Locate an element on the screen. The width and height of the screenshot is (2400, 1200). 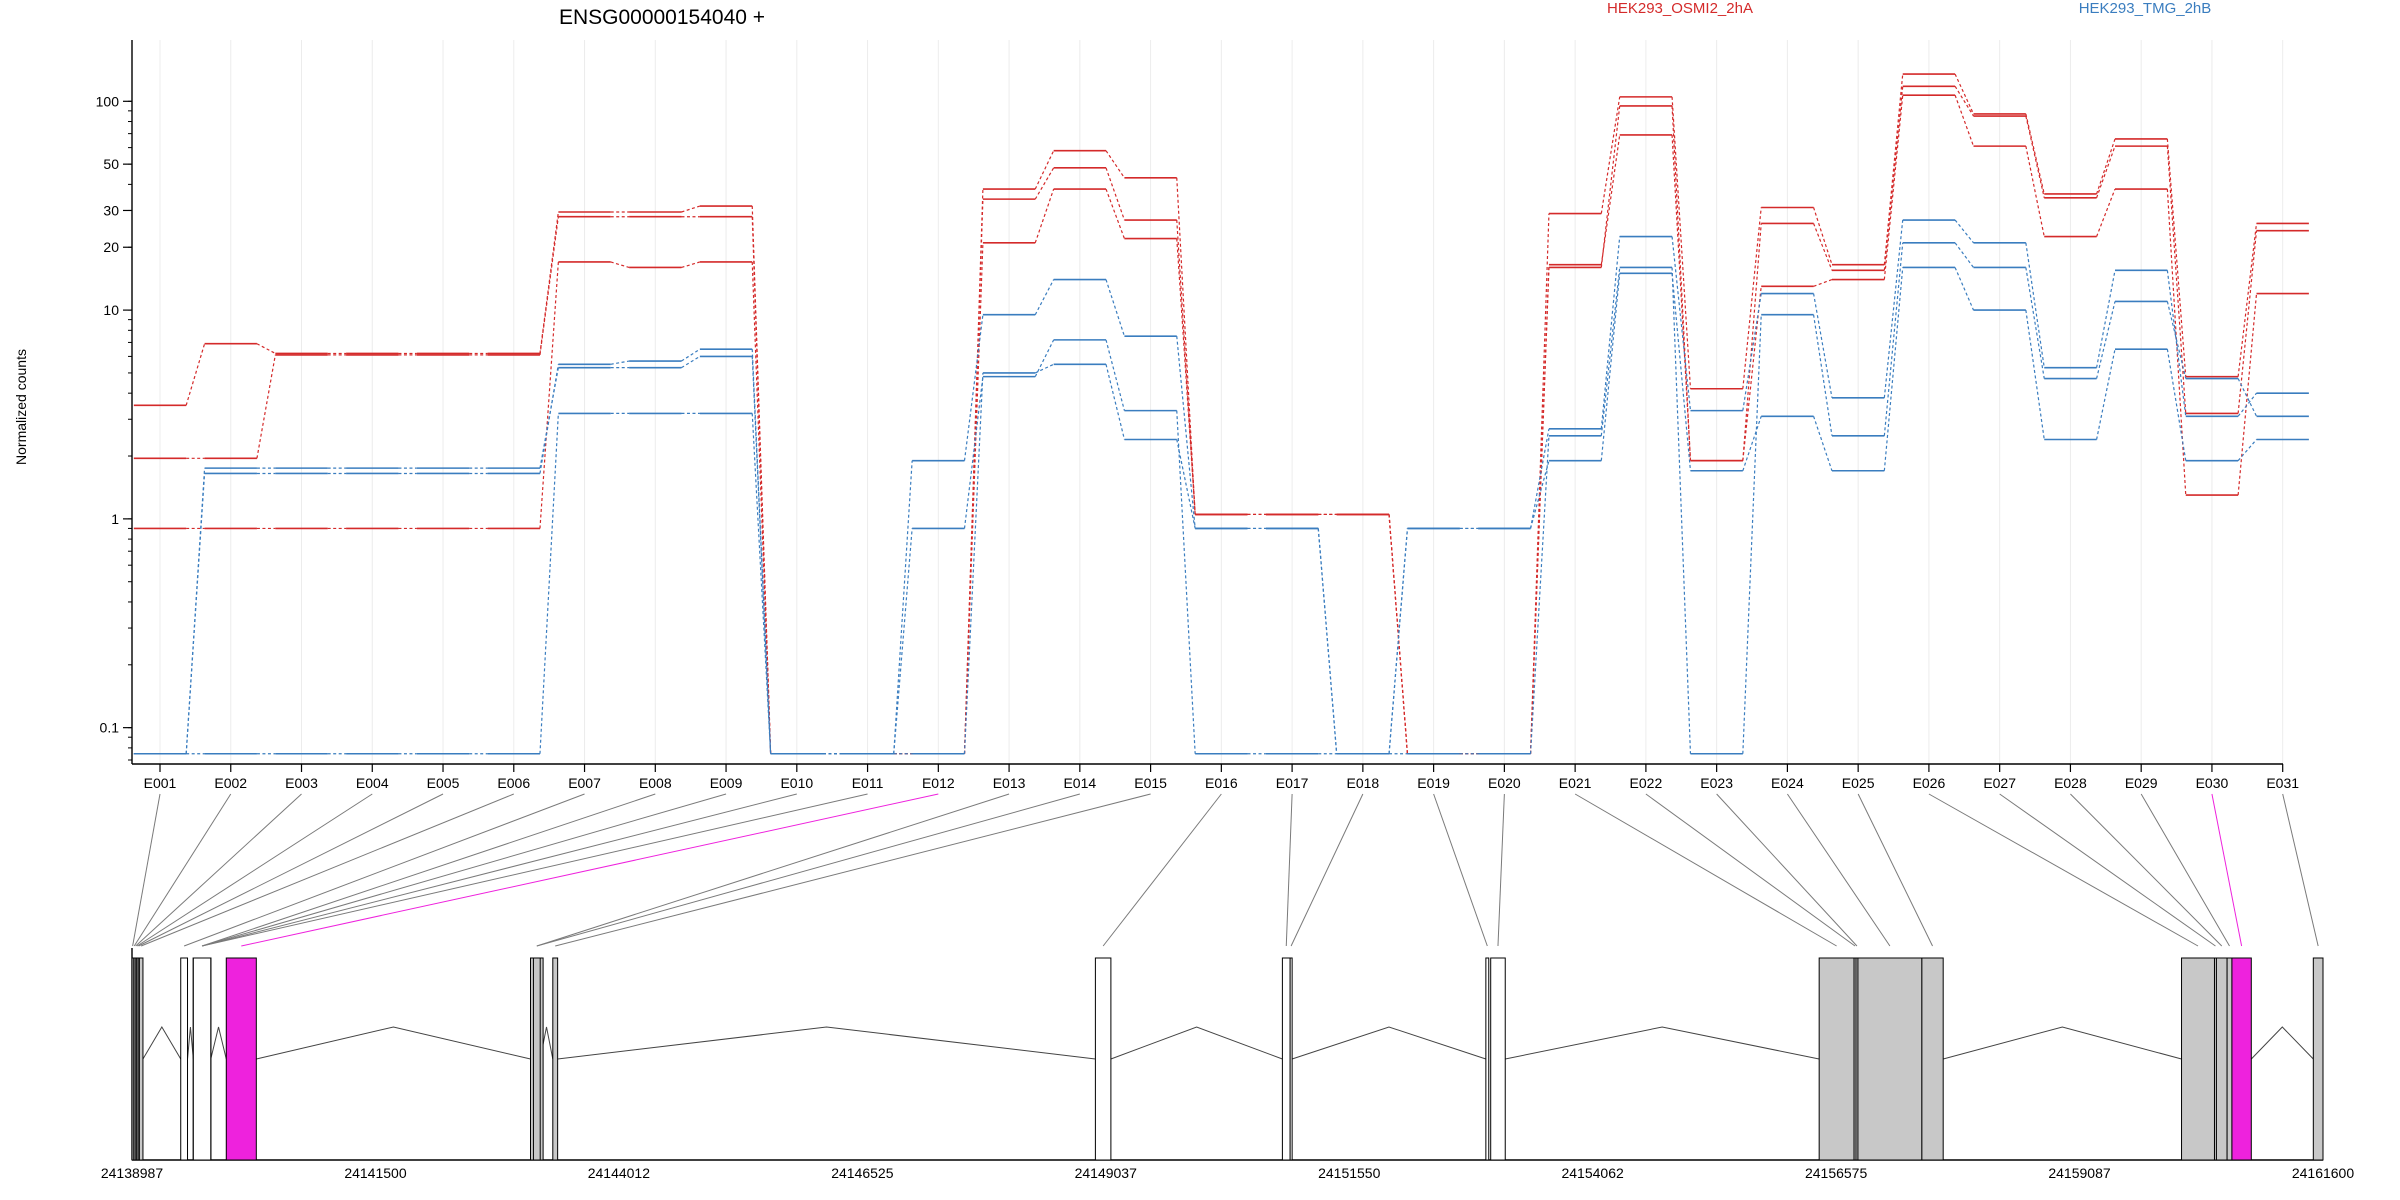
exon-link-line-e014 is located at coordinates (808, 870).